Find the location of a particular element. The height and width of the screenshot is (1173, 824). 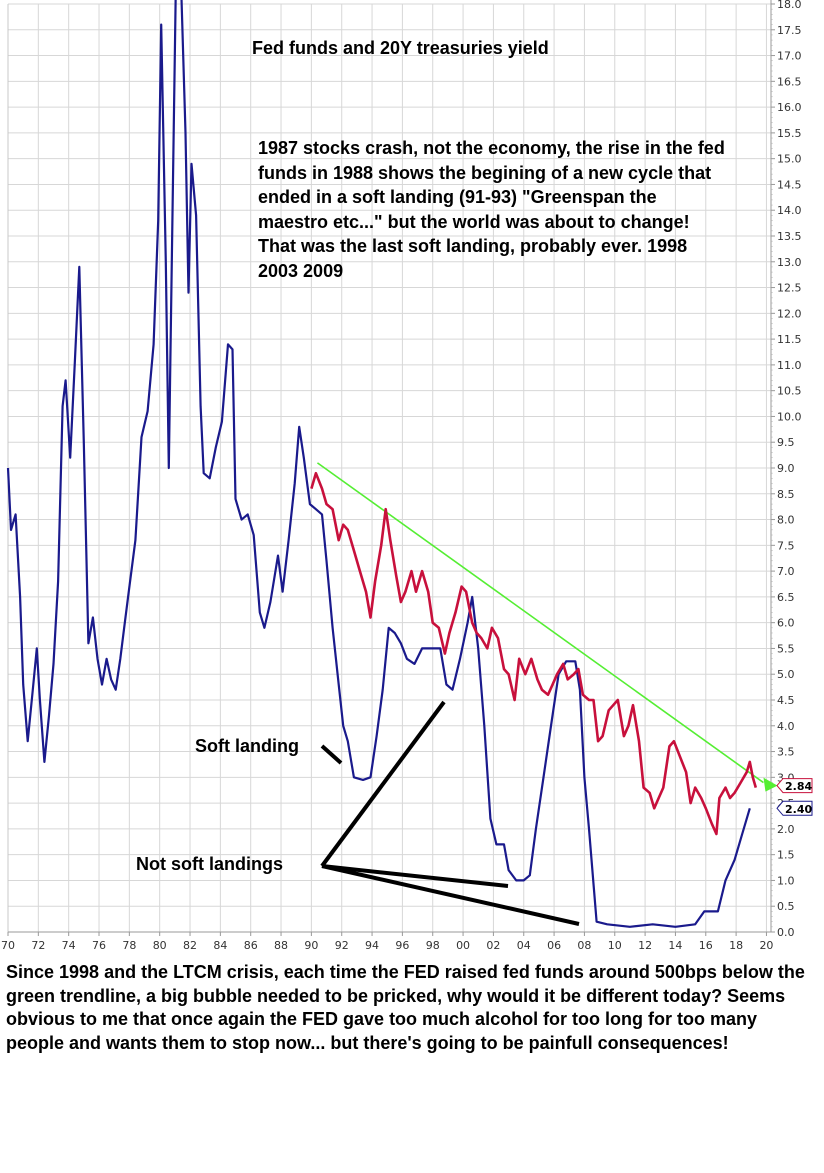

trendline-arrowhead is located at coordinates (770, 784).